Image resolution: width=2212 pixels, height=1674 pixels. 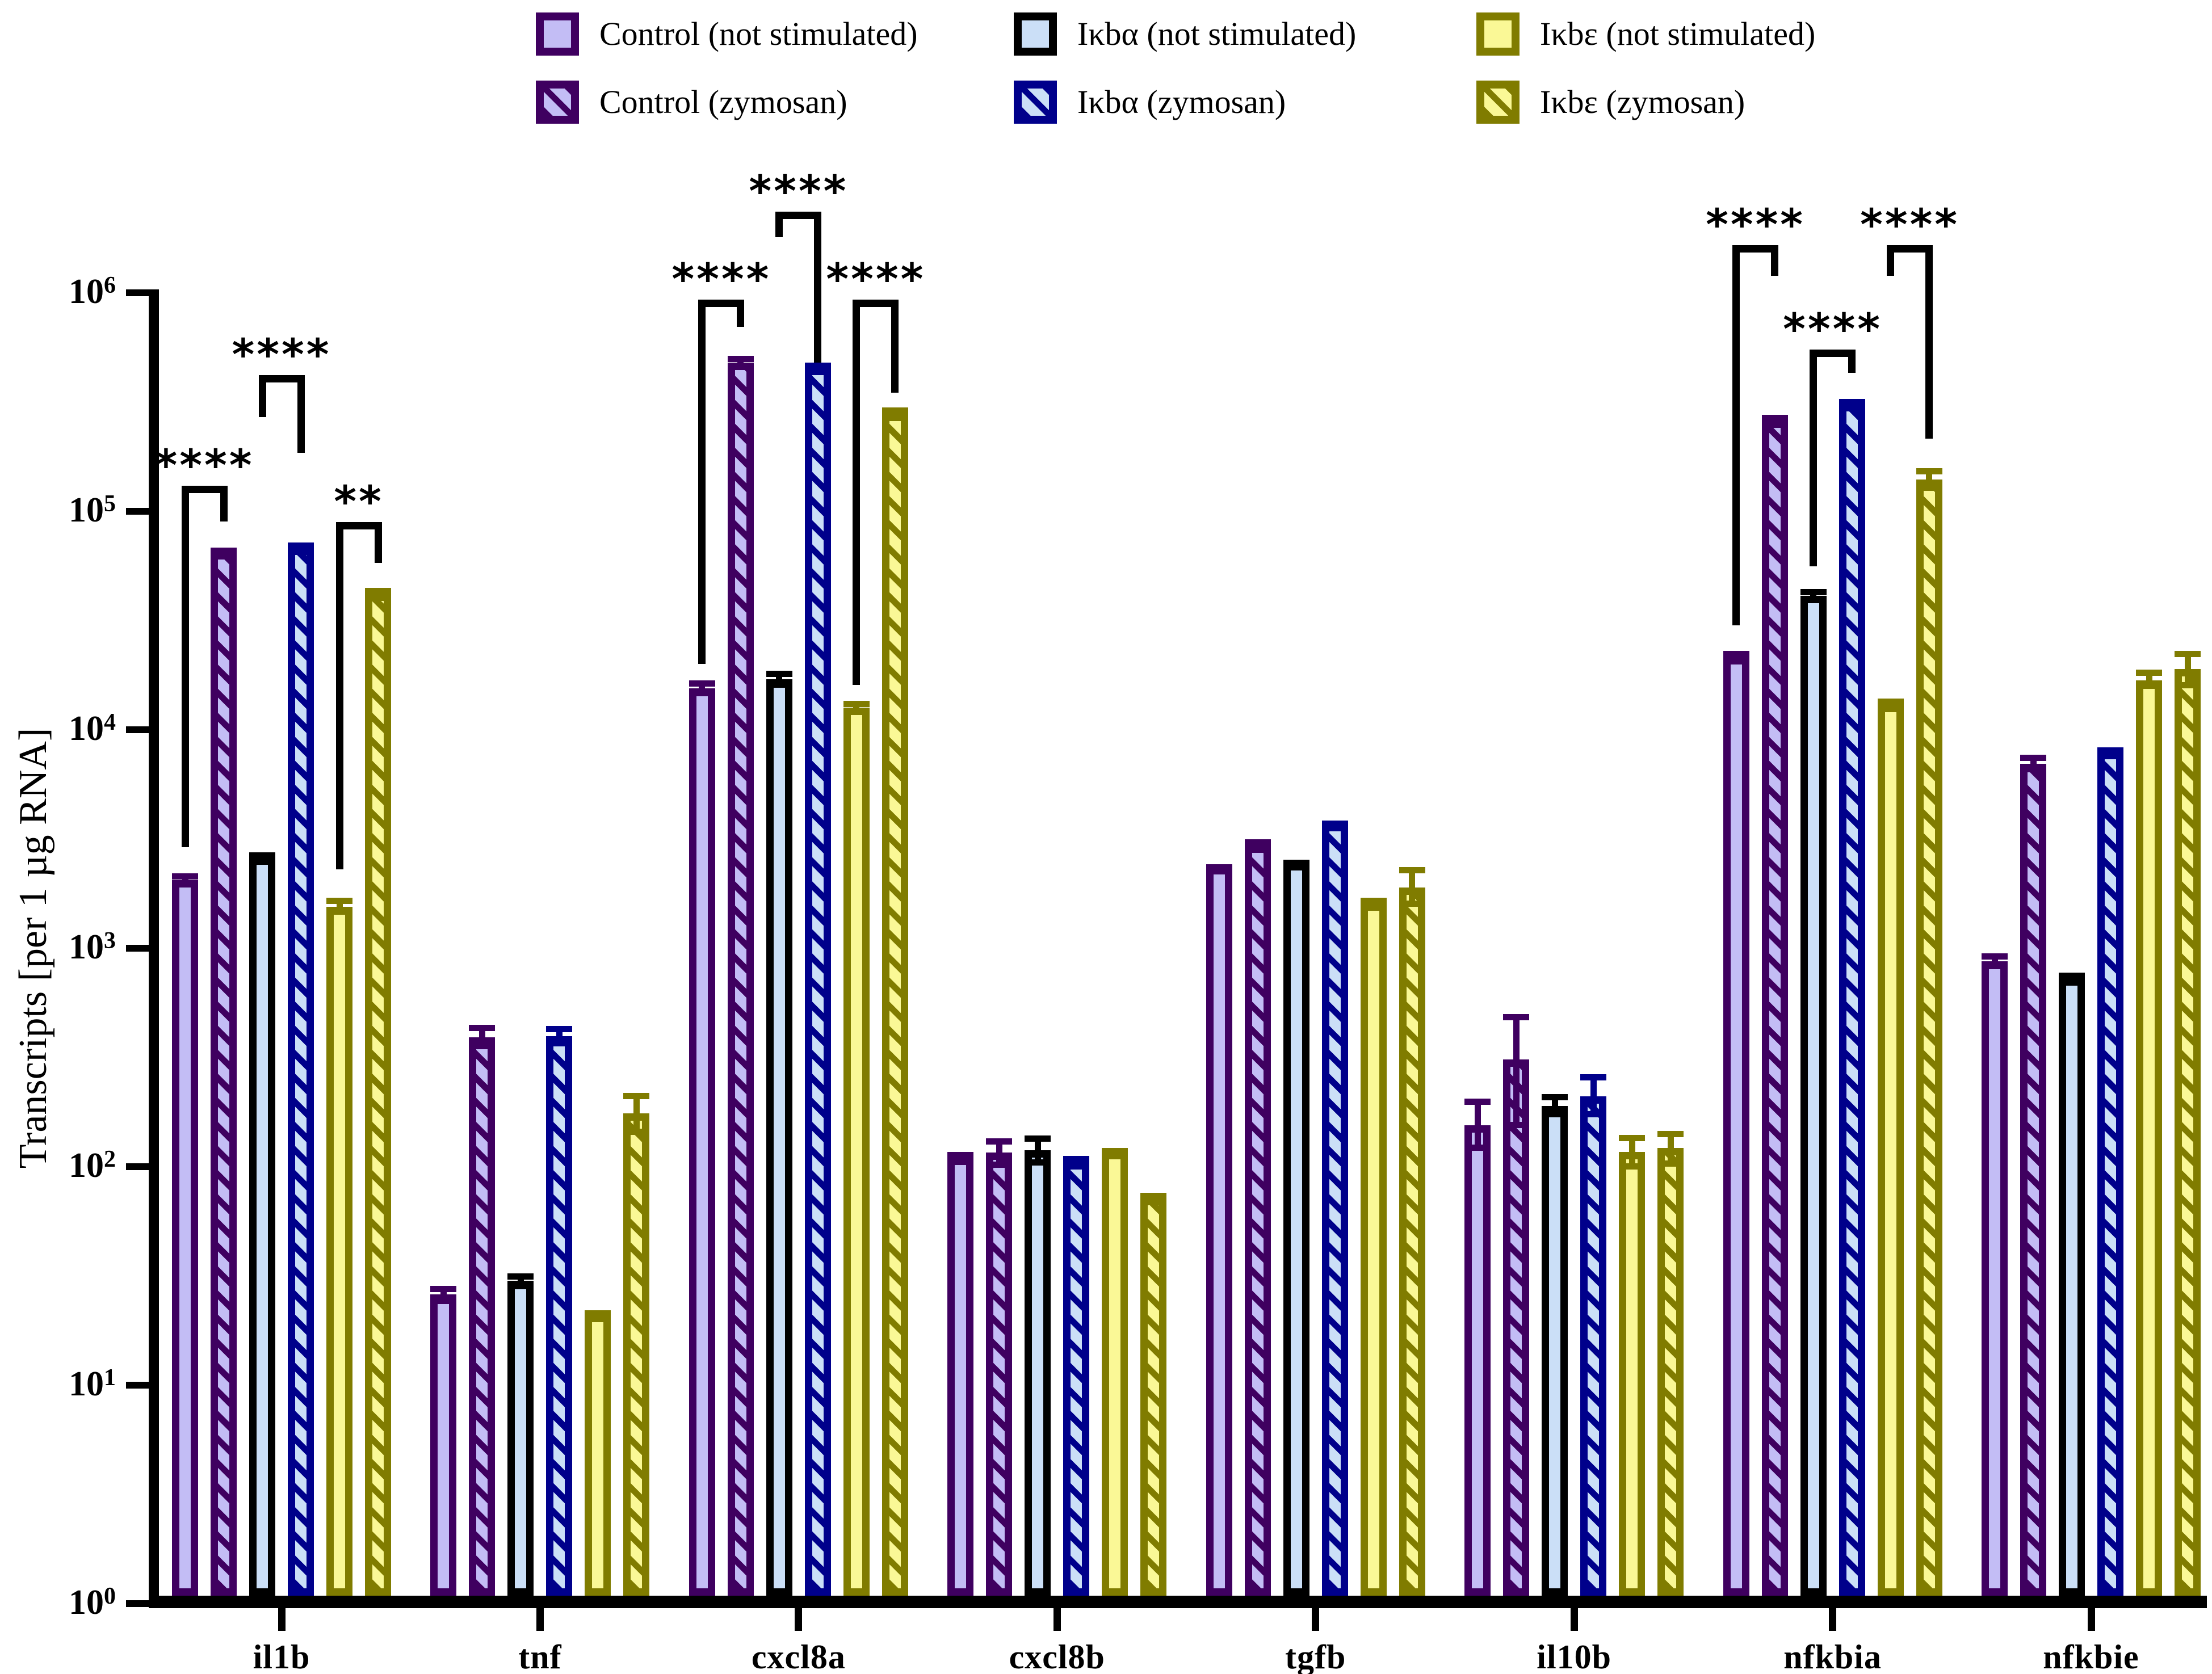 What do you see at coordinates (482, 1316) in the screenshot?
I see `bar-tnf-s1` at bounding box center [482, 1316].